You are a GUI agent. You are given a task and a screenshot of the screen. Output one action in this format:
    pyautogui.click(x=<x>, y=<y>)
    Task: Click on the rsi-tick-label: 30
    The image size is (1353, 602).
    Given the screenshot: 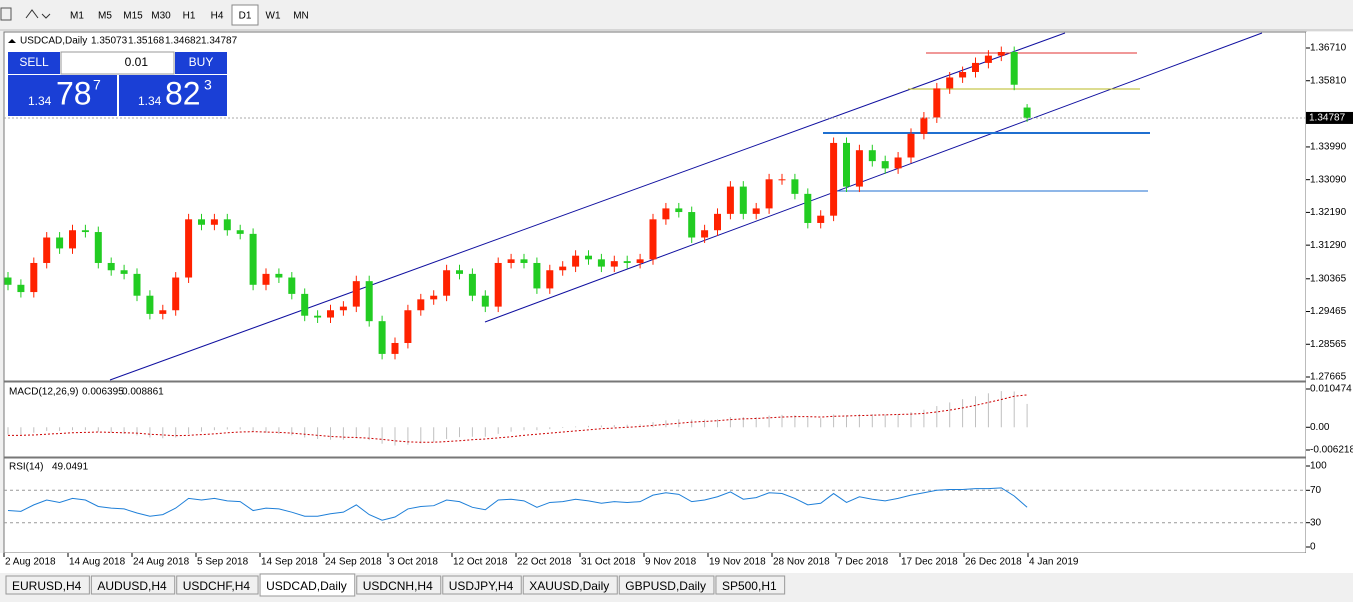 What is the action you would take?
    pyautogui.click(x=1316, y=522)
    